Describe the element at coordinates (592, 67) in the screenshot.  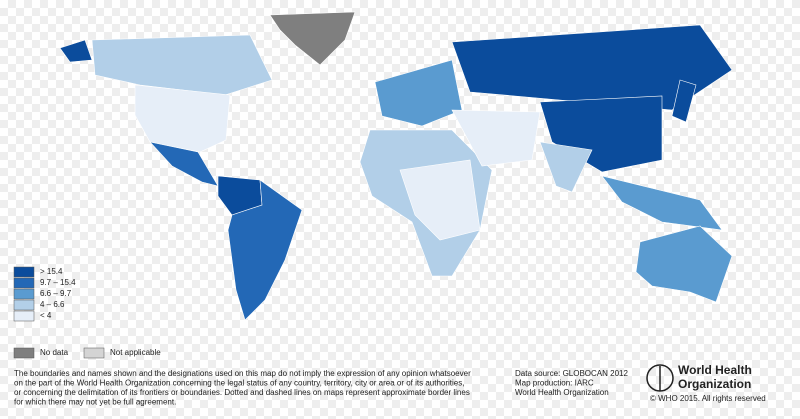
I see `russia` at that location.